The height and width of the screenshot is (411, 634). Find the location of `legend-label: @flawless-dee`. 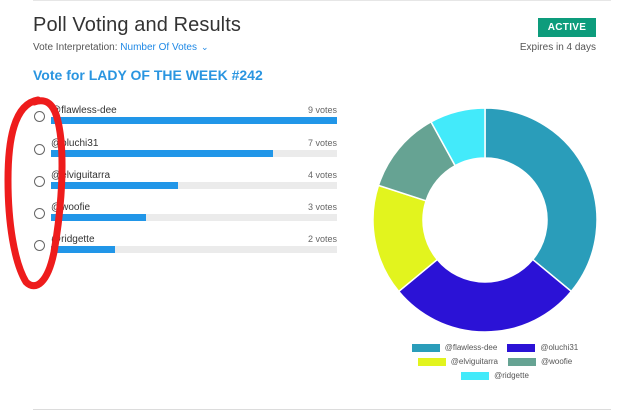

legend-label: @flawless-dee is located at coordinates (471, 347).